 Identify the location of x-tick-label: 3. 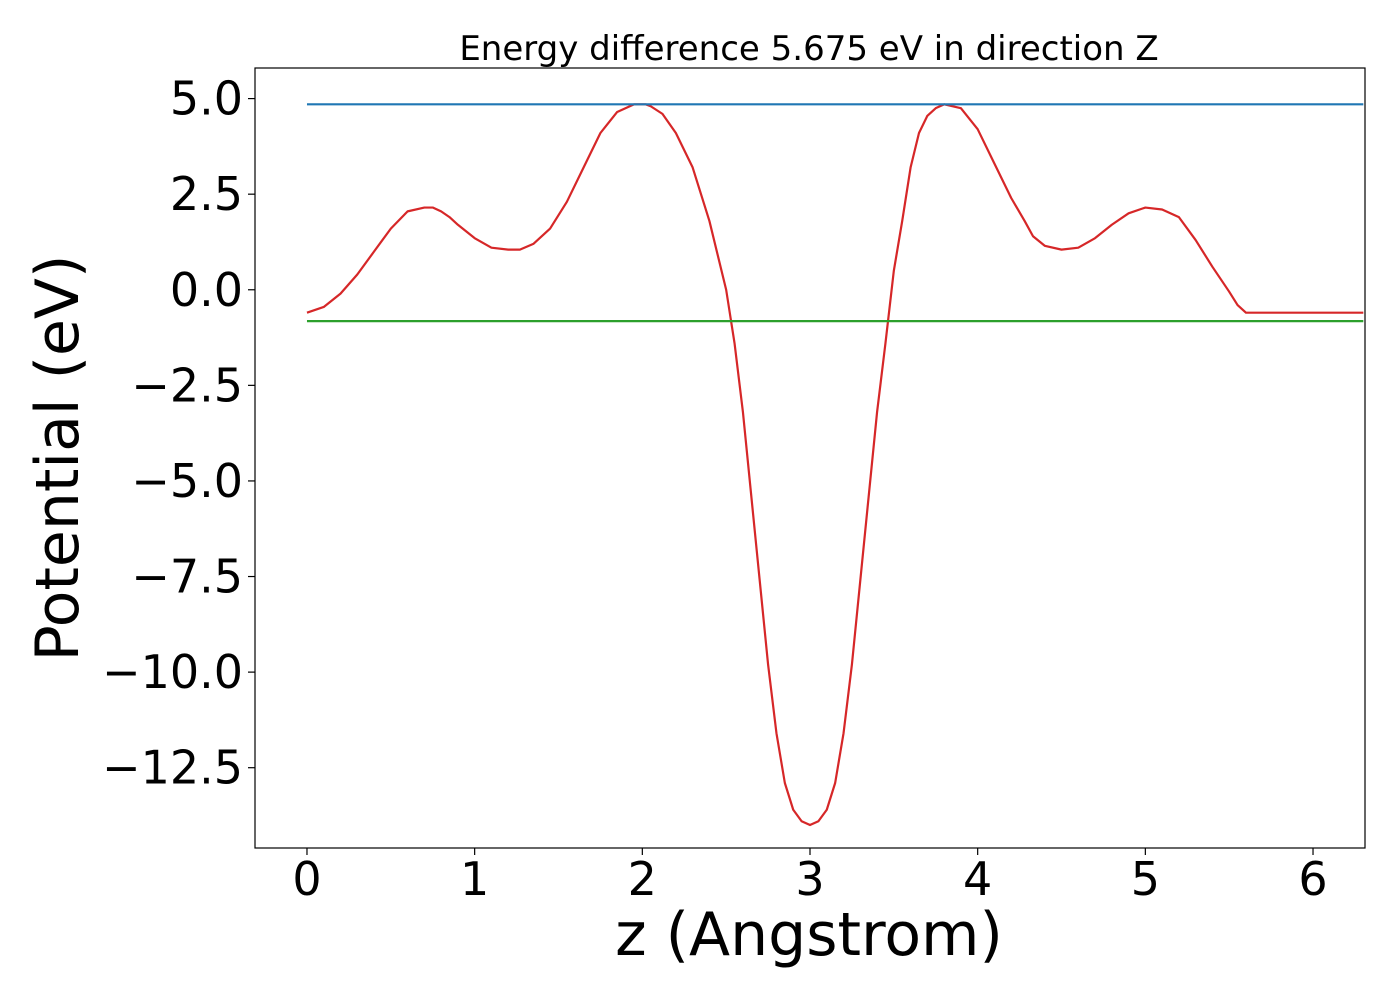
(809, 879).